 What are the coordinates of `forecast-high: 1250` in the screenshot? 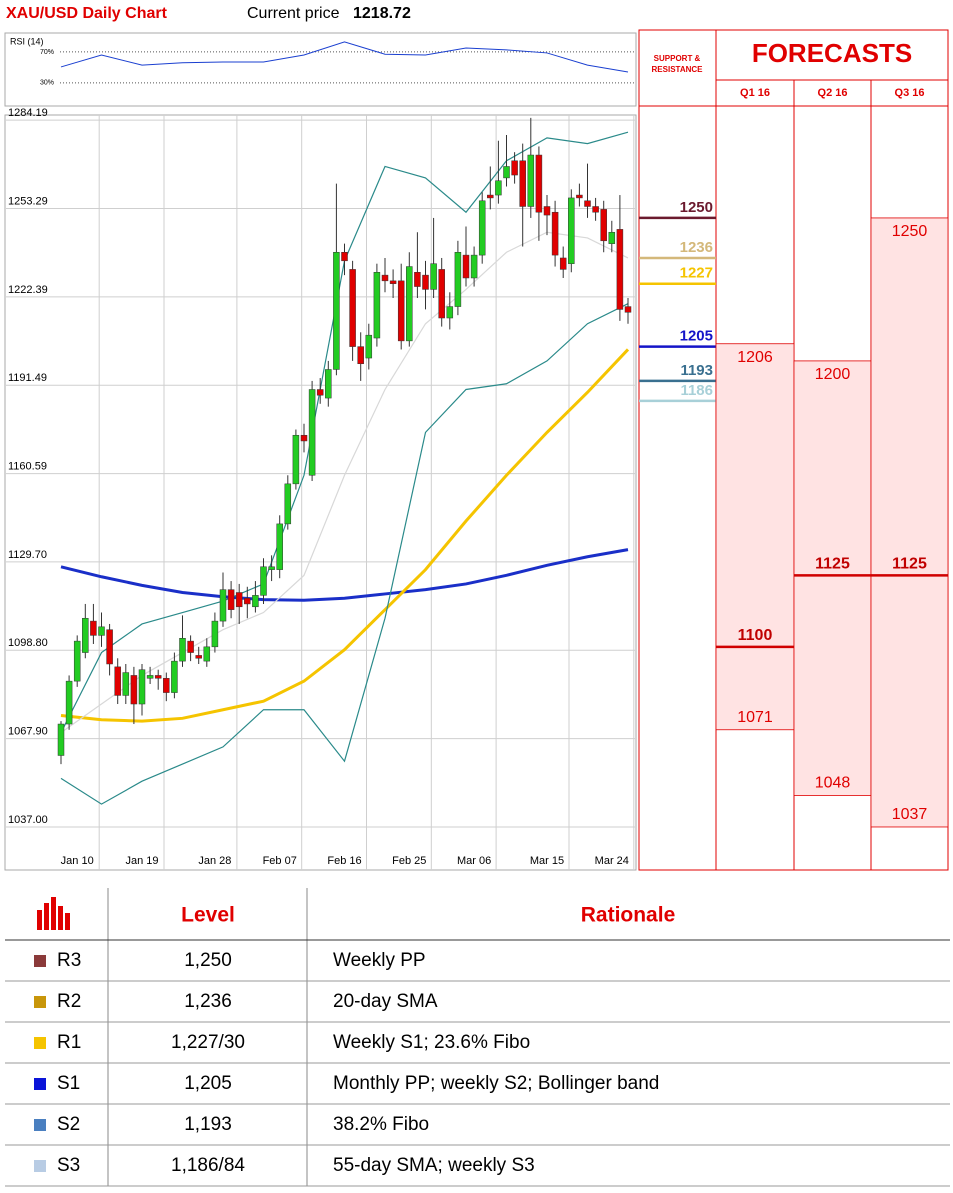 It's located at (910, 231).